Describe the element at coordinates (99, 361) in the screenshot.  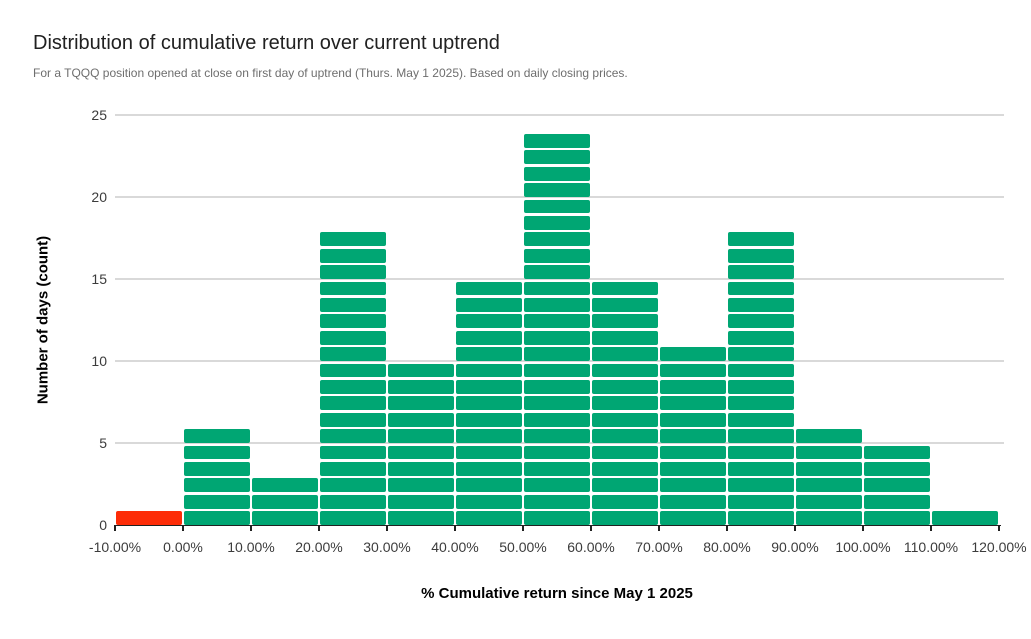
I see `y-tick-label: 10` at that location.